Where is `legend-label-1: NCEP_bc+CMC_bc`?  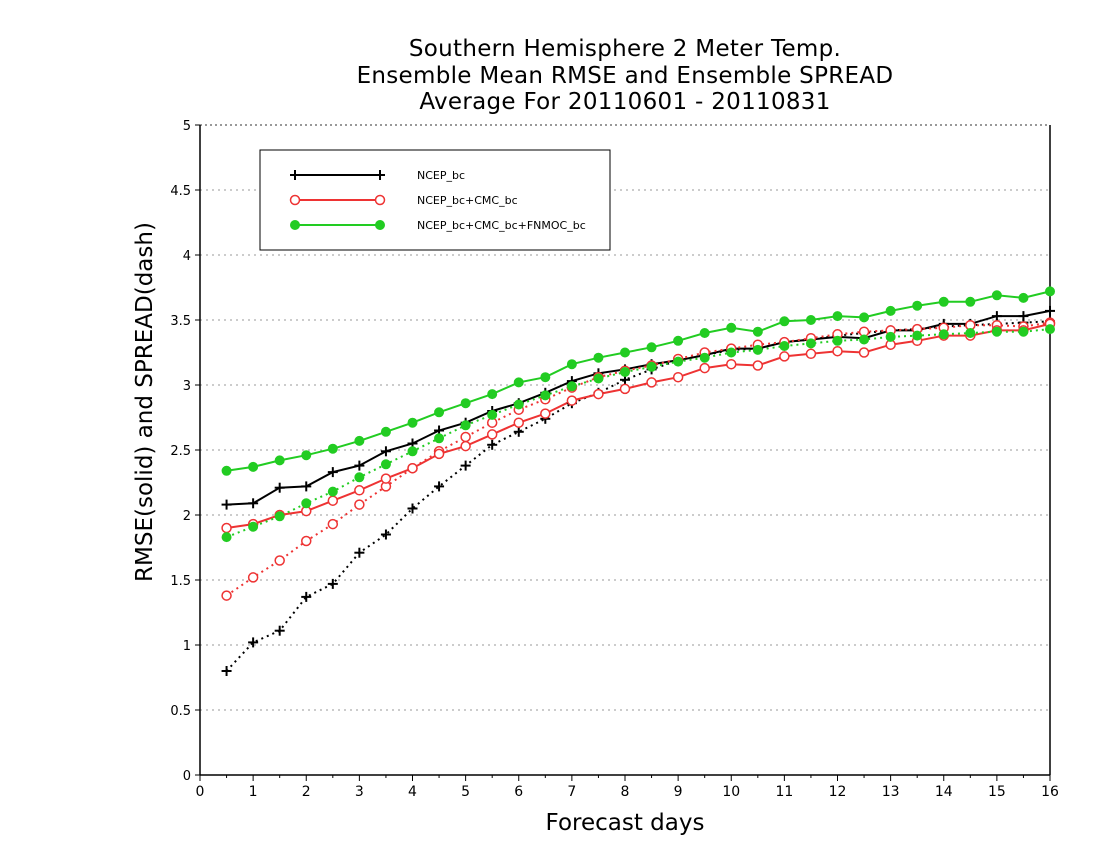 legend-label-1: NCEP_bc+CMC_bc is located at coordinates (467, 200).